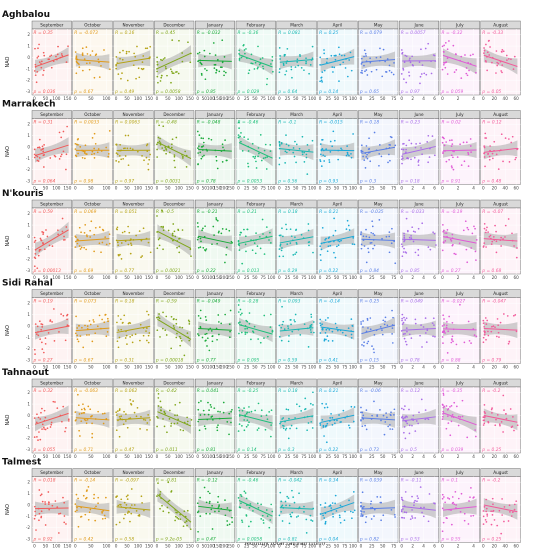 The width and height of the screenshot is (543, 550). I want to click on p-value-label: p = 0.93, so click(328, 182).